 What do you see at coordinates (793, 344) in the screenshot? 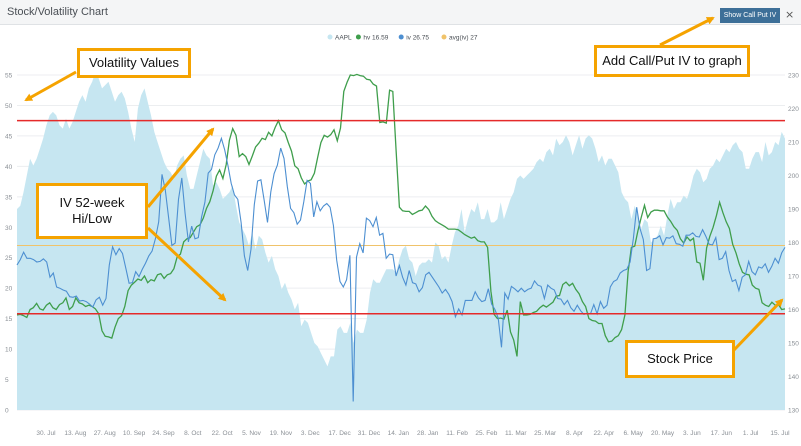
I see `right-axis-tick: 150` at bounding box center [793, 344].